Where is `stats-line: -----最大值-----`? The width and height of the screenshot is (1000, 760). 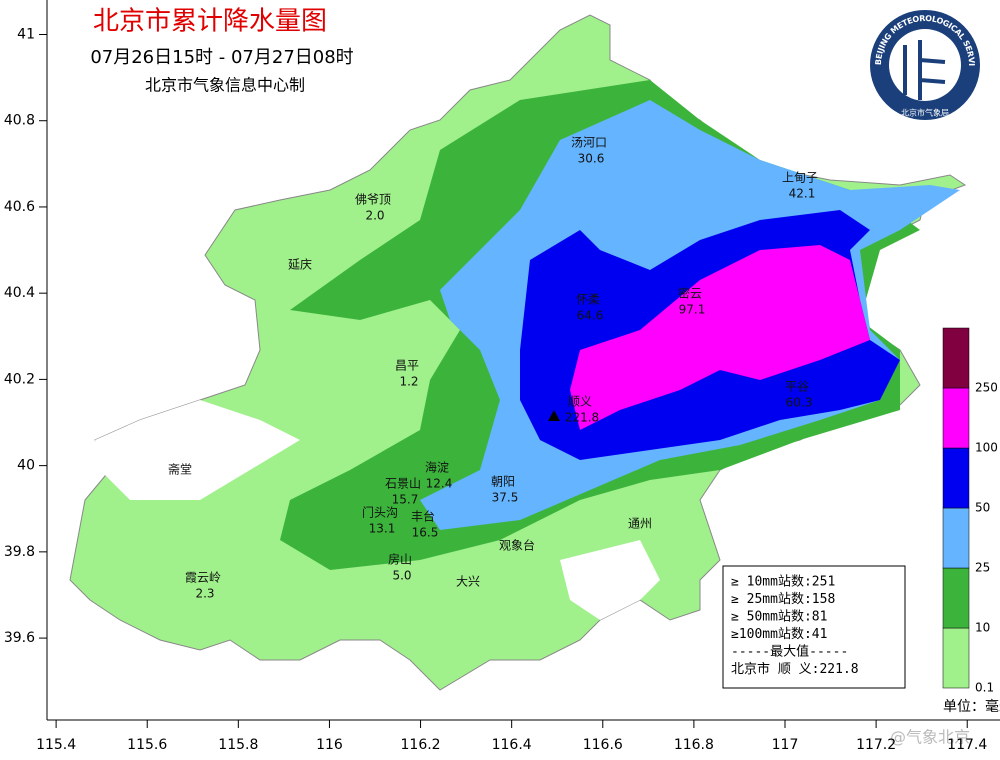 stats-line: -----最大值----- is located at coordinates (789, 652).